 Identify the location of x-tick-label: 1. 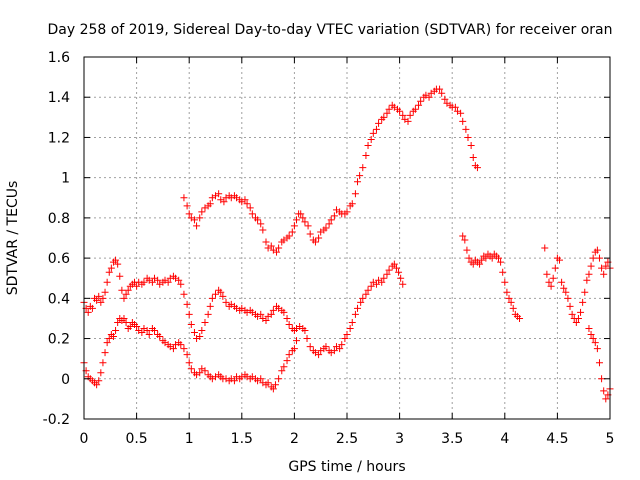
(189, 439).